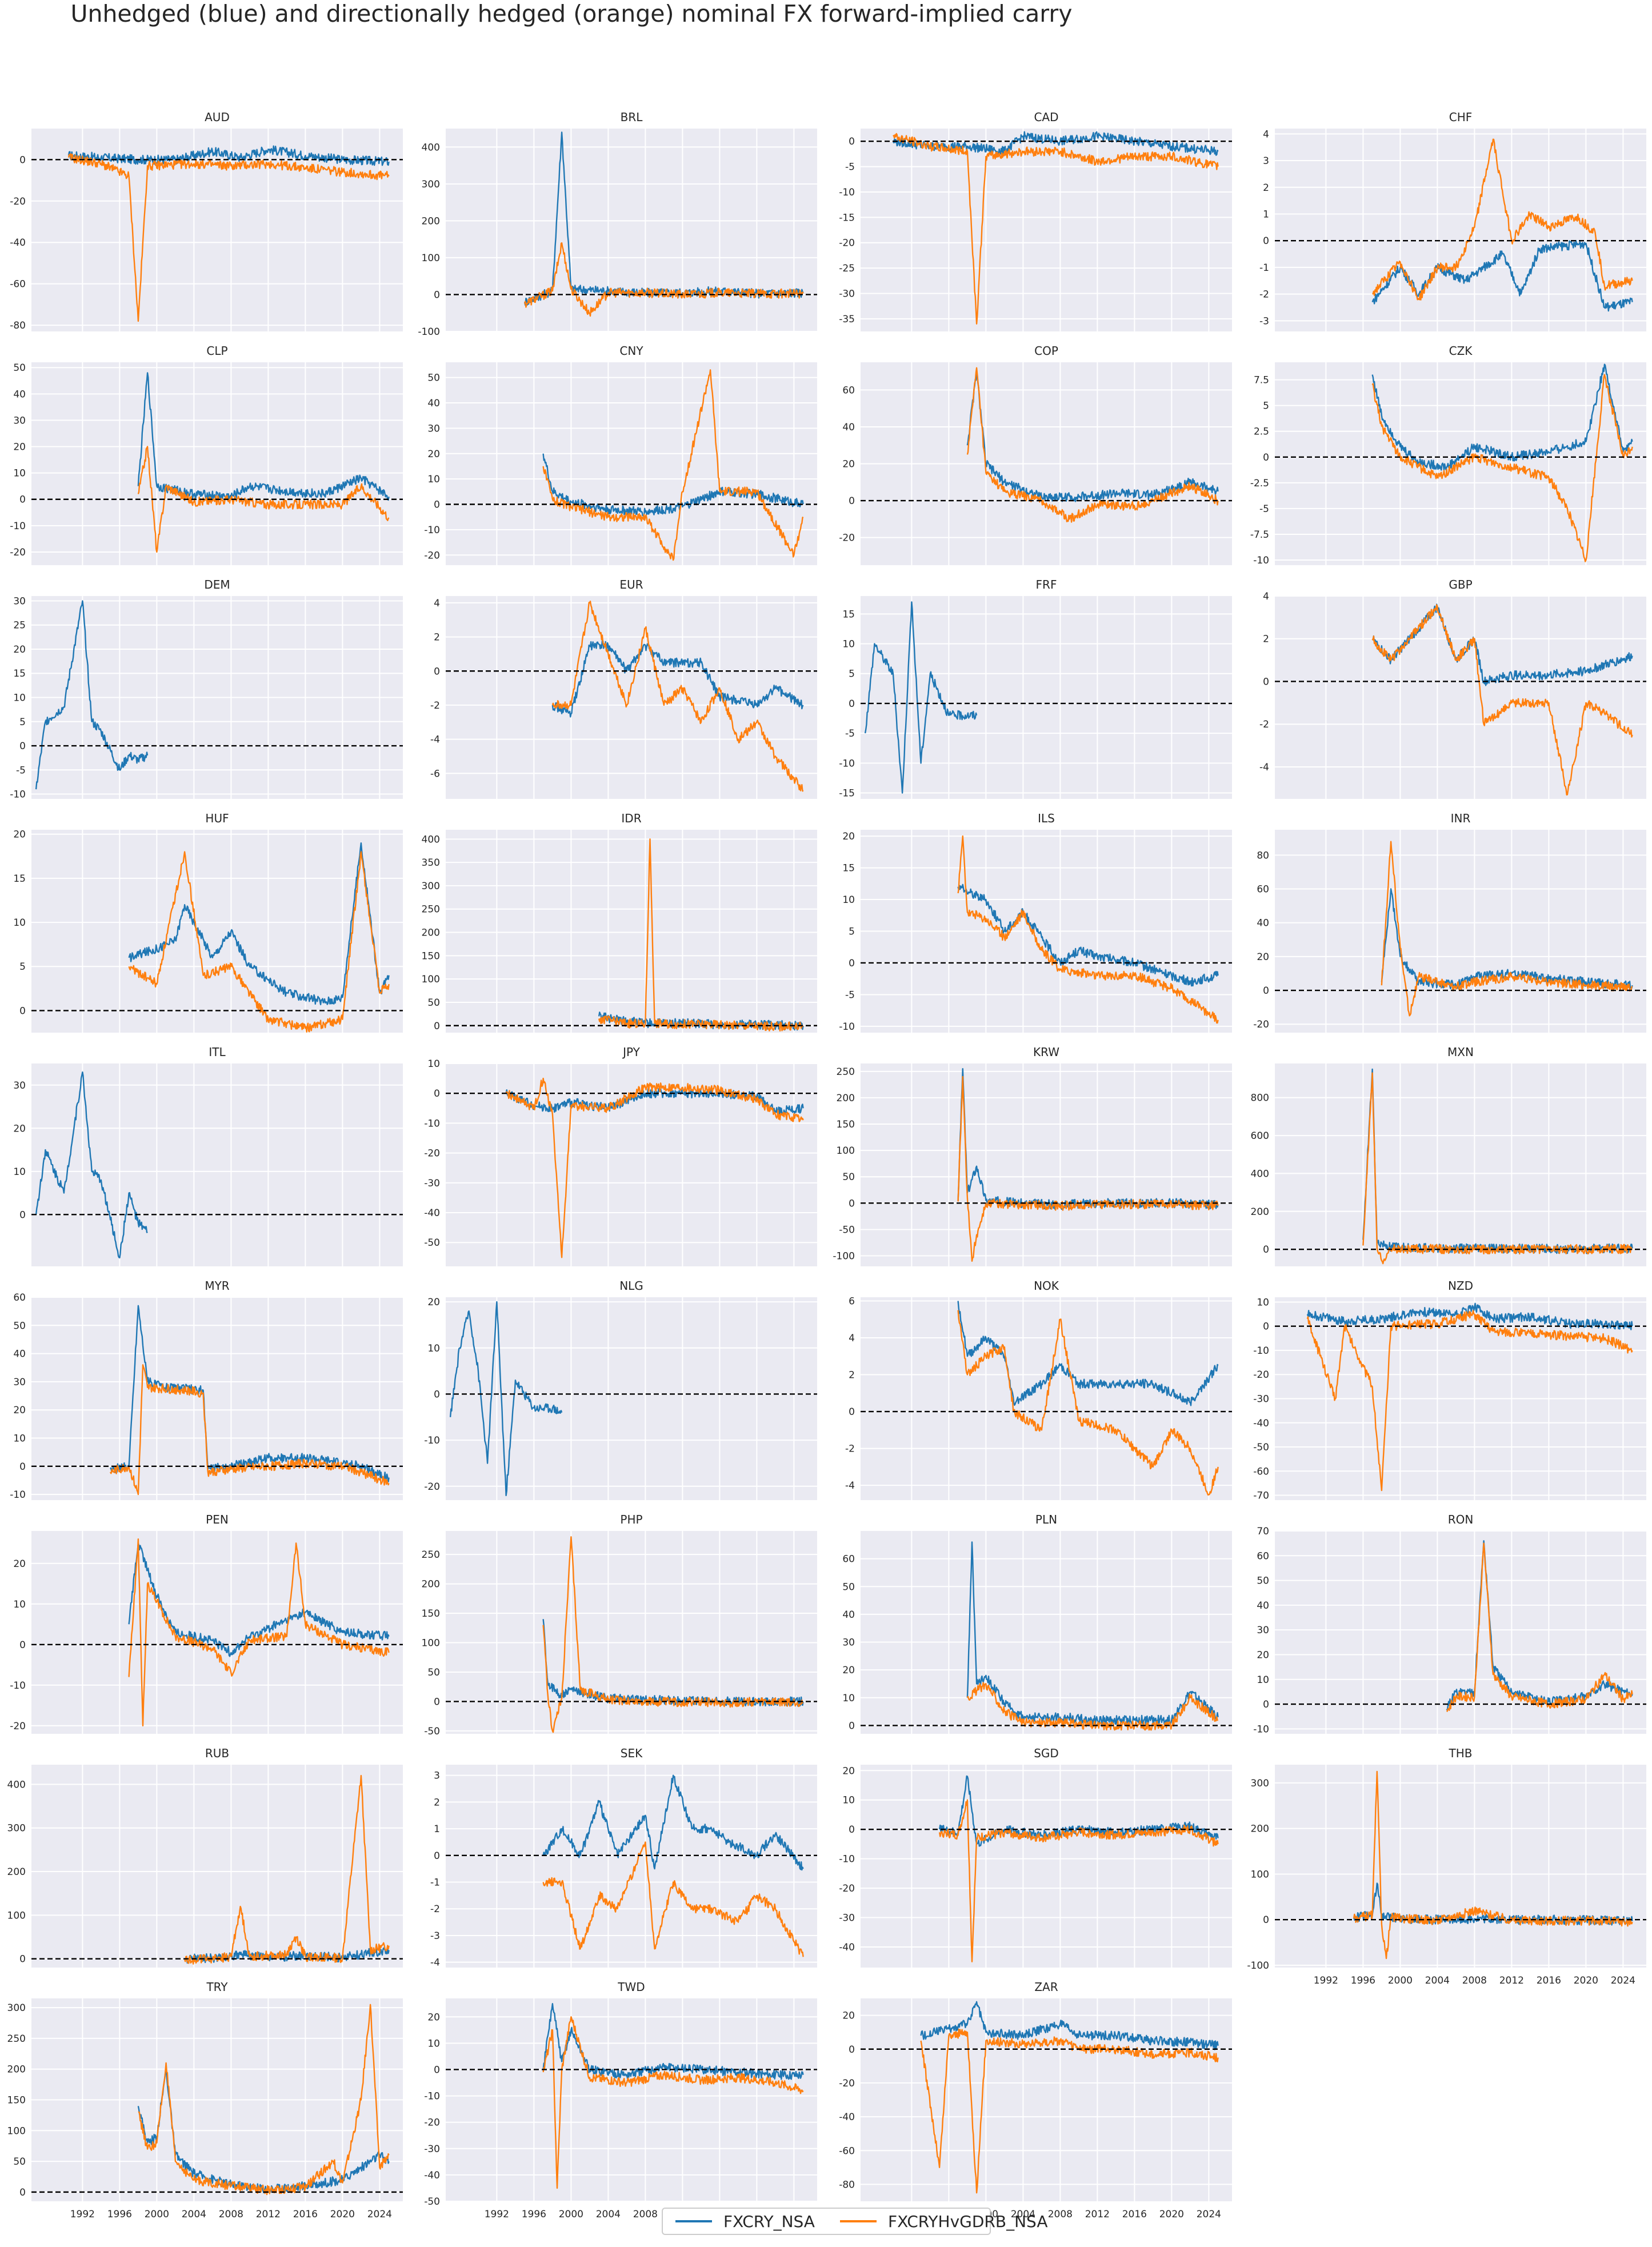 The height and width of the screenshot is (2247, 1652). I want to click on y-tick-label: -15, so click(847, 218).